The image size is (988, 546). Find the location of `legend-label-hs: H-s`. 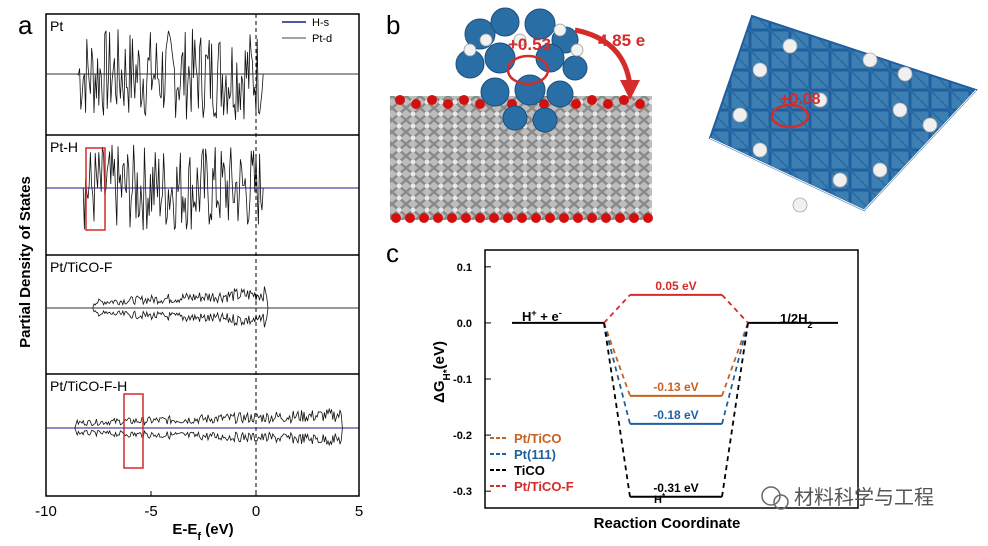

legend-label-hs: H-s is located at coordinates (321, 23).